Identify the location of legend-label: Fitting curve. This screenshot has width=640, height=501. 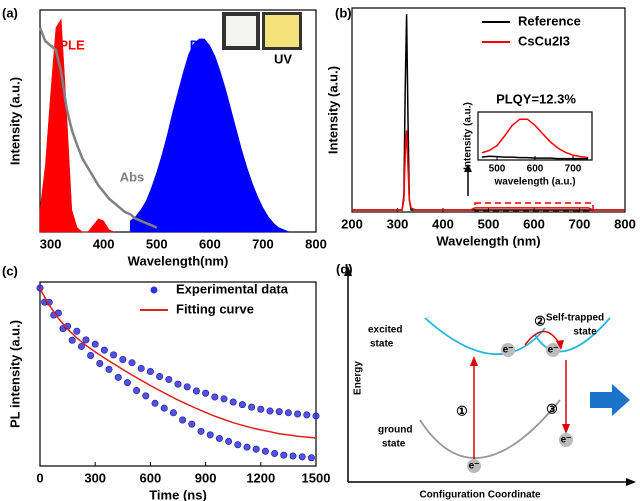
(215, 308).